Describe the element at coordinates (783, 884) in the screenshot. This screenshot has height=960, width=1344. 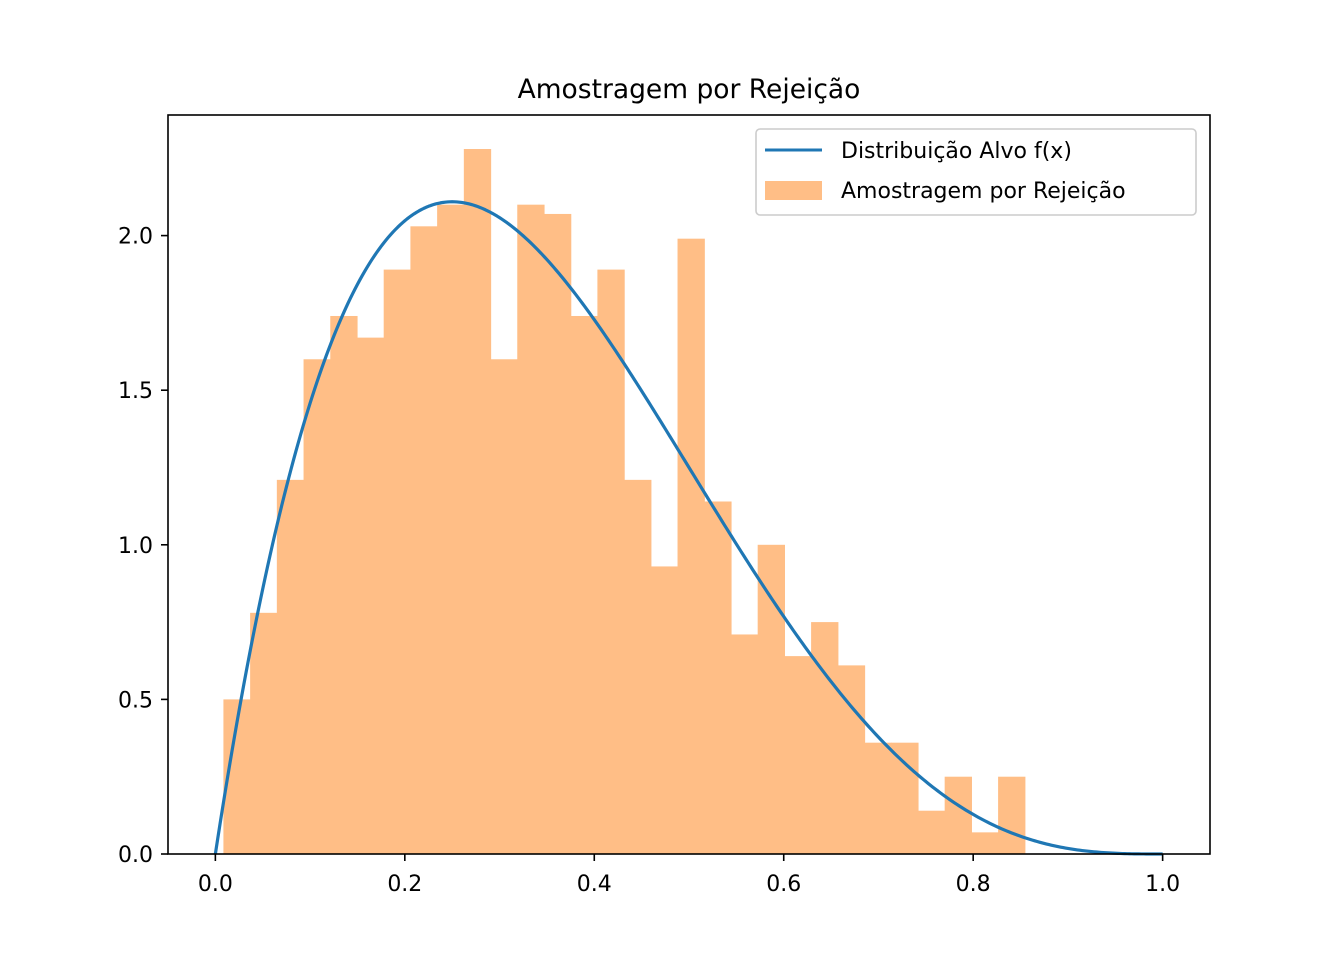
I see `x-tick-label: 0.6` at that location.